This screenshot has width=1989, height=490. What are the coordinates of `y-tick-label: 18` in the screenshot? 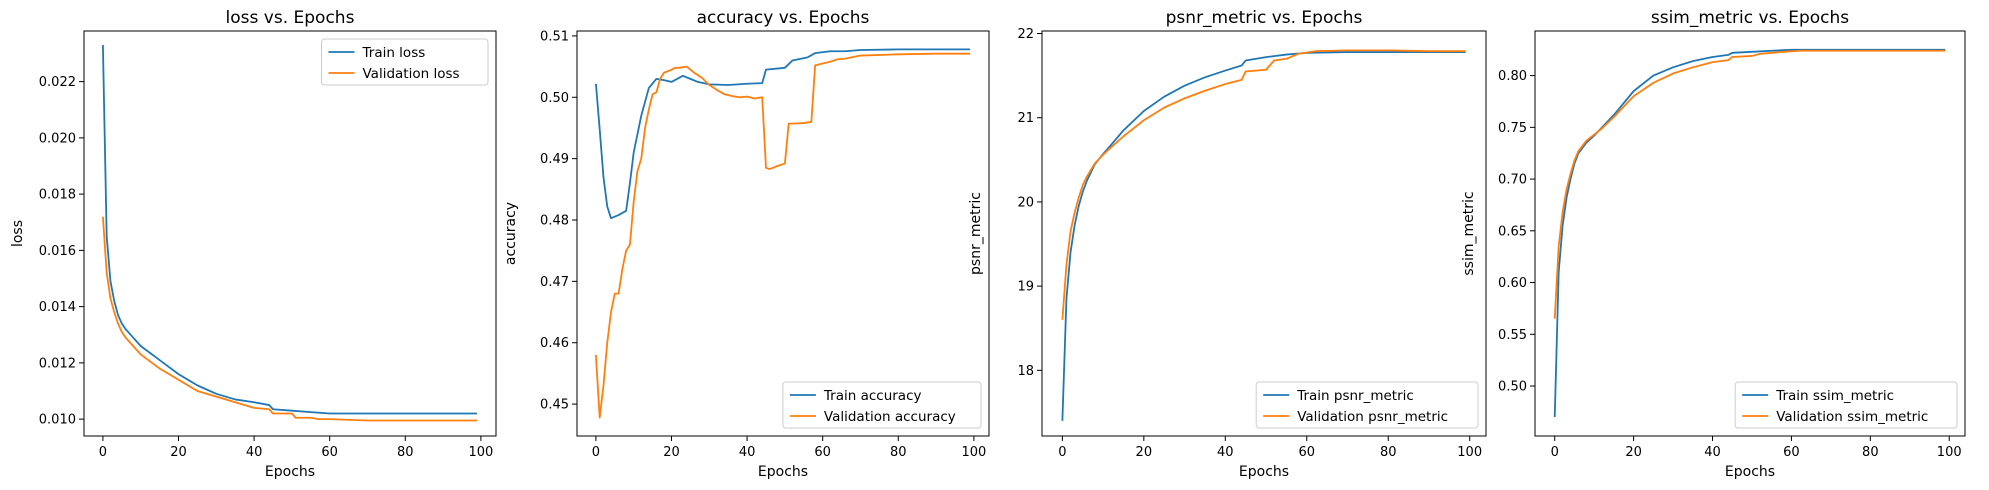 It's located at (1025, 371).